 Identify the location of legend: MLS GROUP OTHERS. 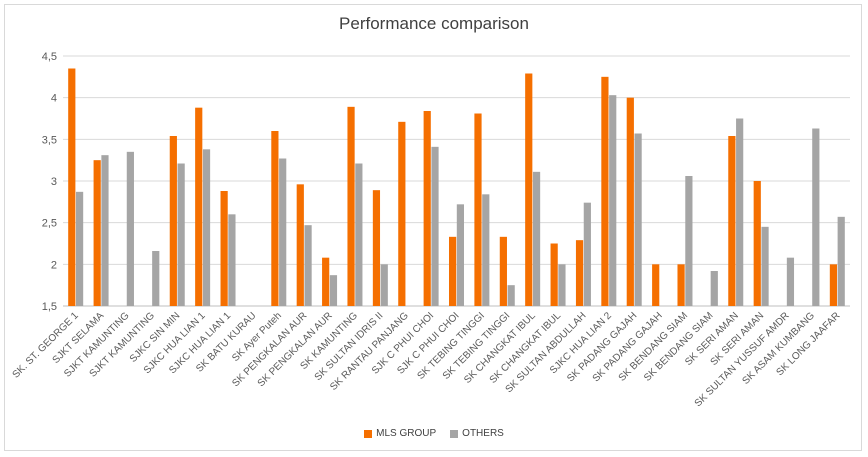
(434, 433).